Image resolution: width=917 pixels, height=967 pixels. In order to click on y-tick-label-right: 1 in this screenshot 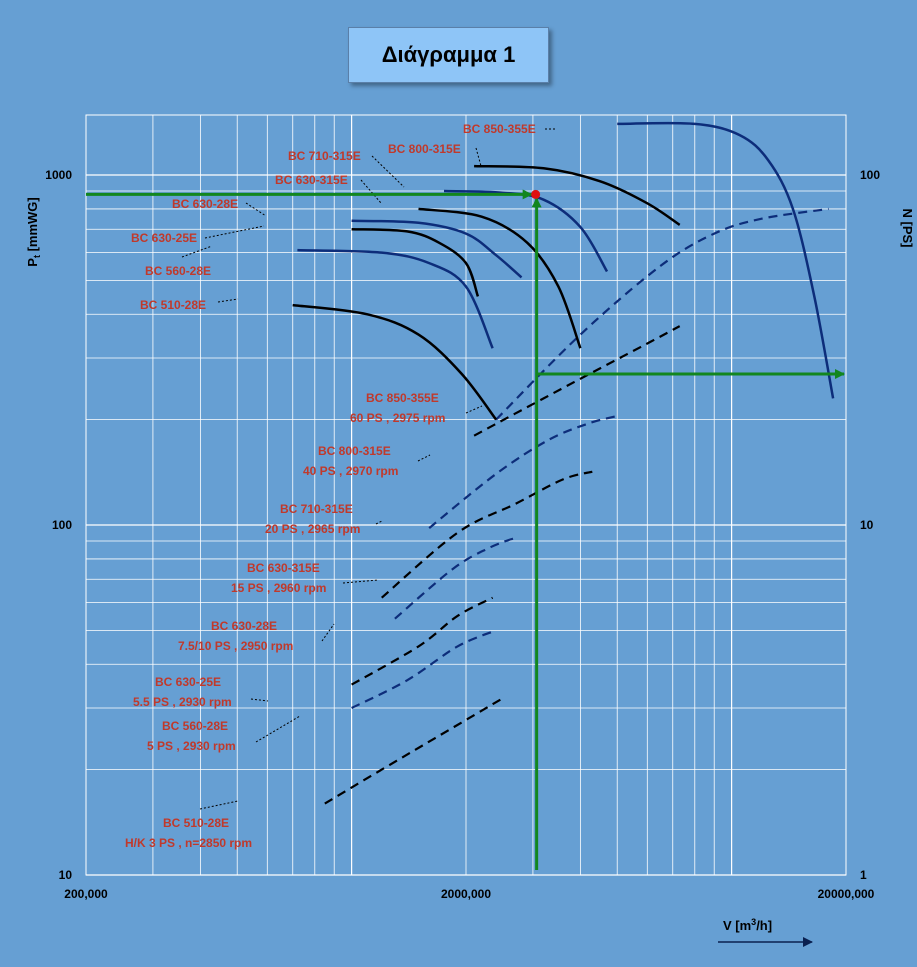, I will do `click(863, 875)`.